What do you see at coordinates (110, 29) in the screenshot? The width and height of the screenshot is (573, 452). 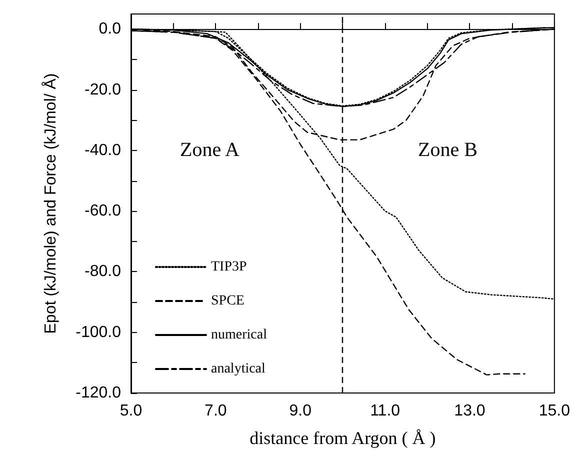 I see `y-tick-label: 0.0` at bounding box center [110, 29].